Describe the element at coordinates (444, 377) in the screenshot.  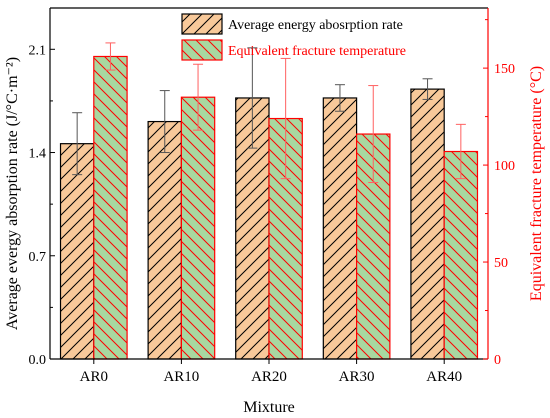
I see `x-tick-label: AR40` at that location.